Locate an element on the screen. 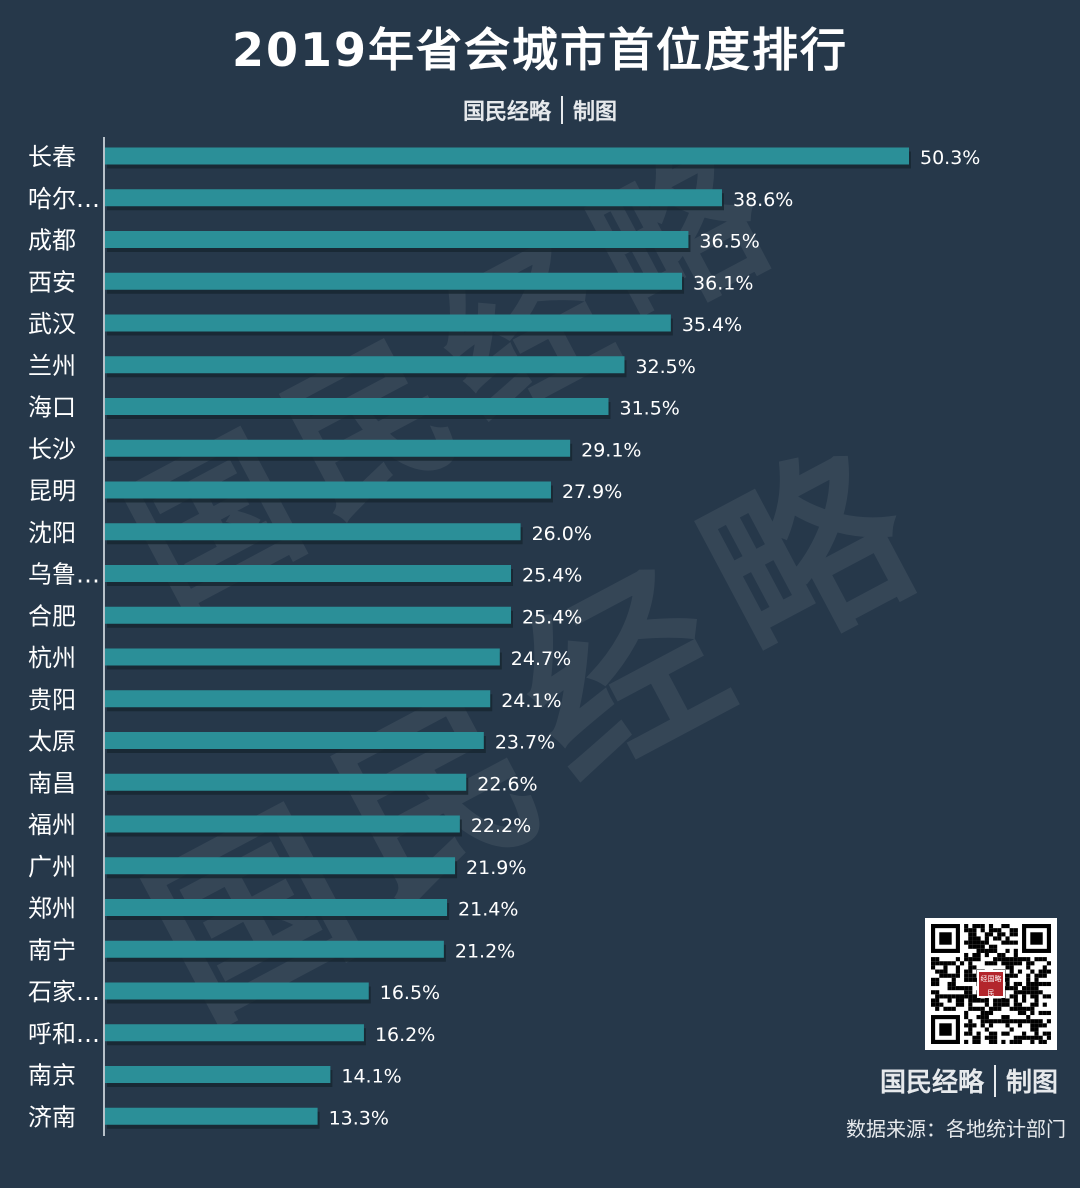 Image resolution: width=1080 pixels, height=1188 pixels. brand-name: 国民经略 is located at coordinates (506, 112).